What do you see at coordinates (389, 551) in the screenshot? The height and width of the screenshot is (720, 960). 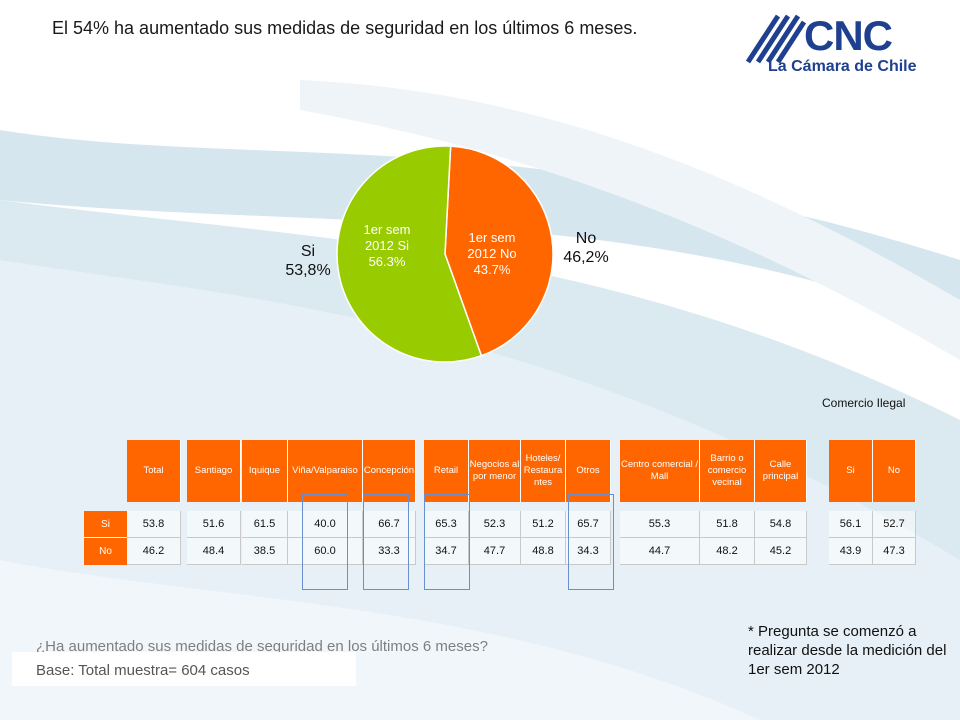 I see `table-cell-no: 33.3` at bounding box center [389, 551].